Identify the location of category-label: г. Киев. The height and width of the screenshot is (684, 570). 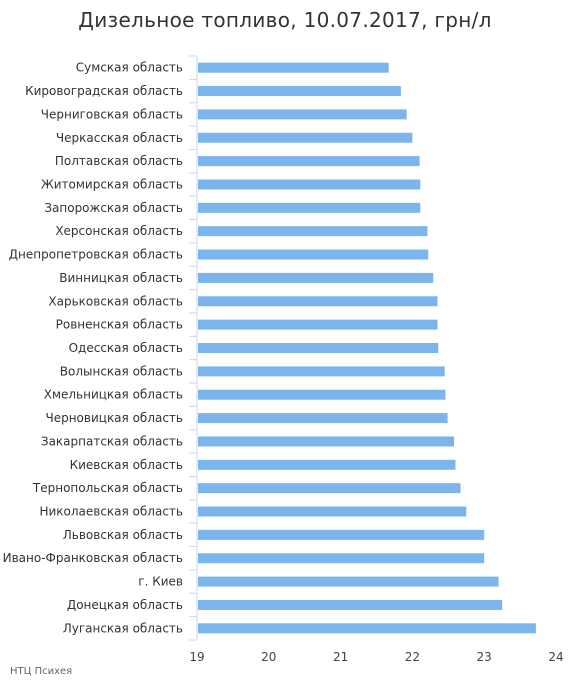
(160, 582).